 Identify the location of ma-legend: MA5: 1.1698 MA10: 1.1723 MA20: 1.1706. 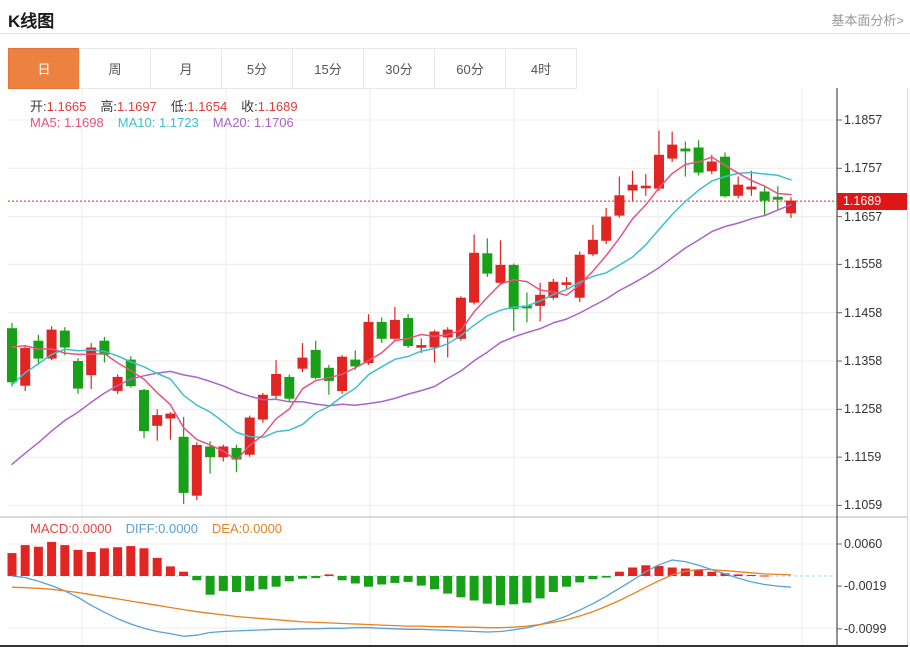
(162, 122).